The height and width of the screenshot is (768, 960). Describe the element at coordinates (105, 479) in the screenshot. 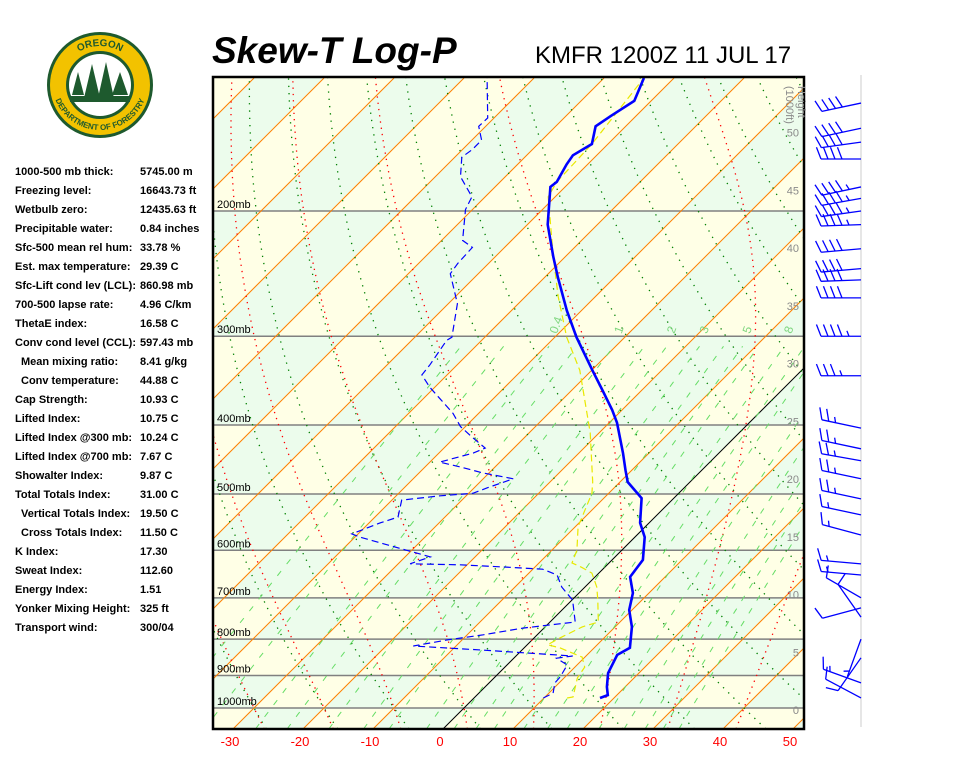

I see `stat-row: Showalter Index: 9.87 C` at that location.